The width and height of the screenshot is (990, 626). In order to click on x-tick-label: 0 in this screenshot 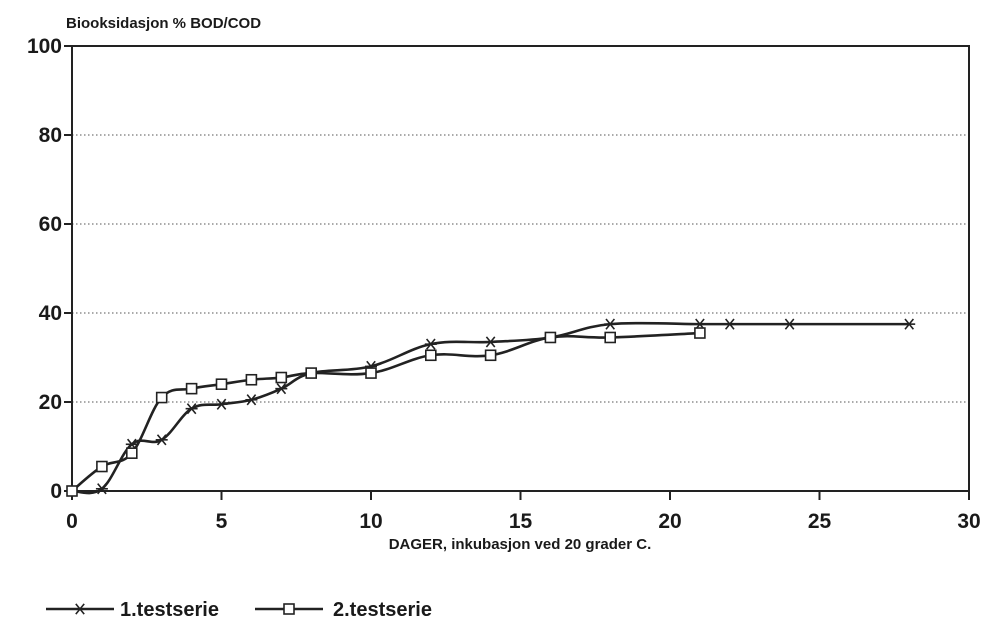, I will do `click(72, 521)`.